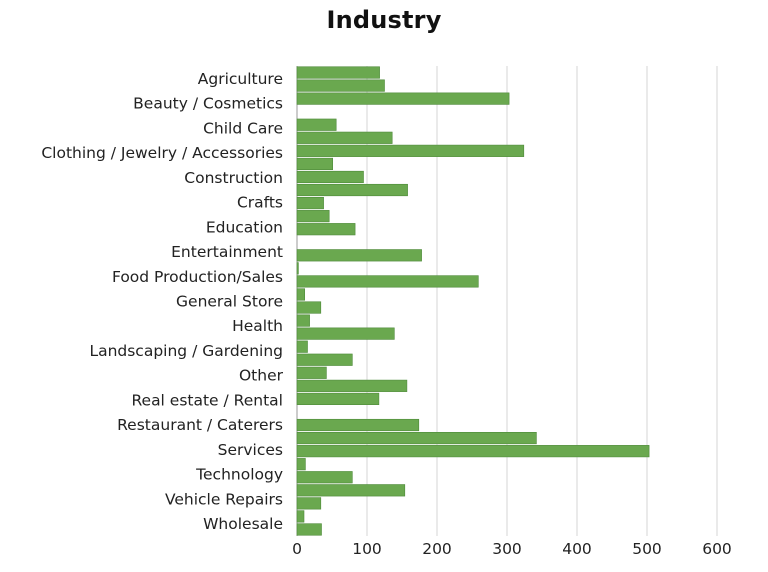 Image resolution: width=768 pixels, height=572 pixels. I want to click on category-label: Food Production/Sales, so click(197, 277).